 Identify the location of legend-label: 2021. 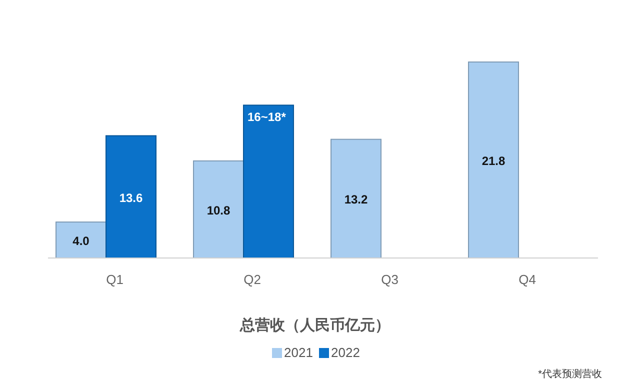
(298, 352).